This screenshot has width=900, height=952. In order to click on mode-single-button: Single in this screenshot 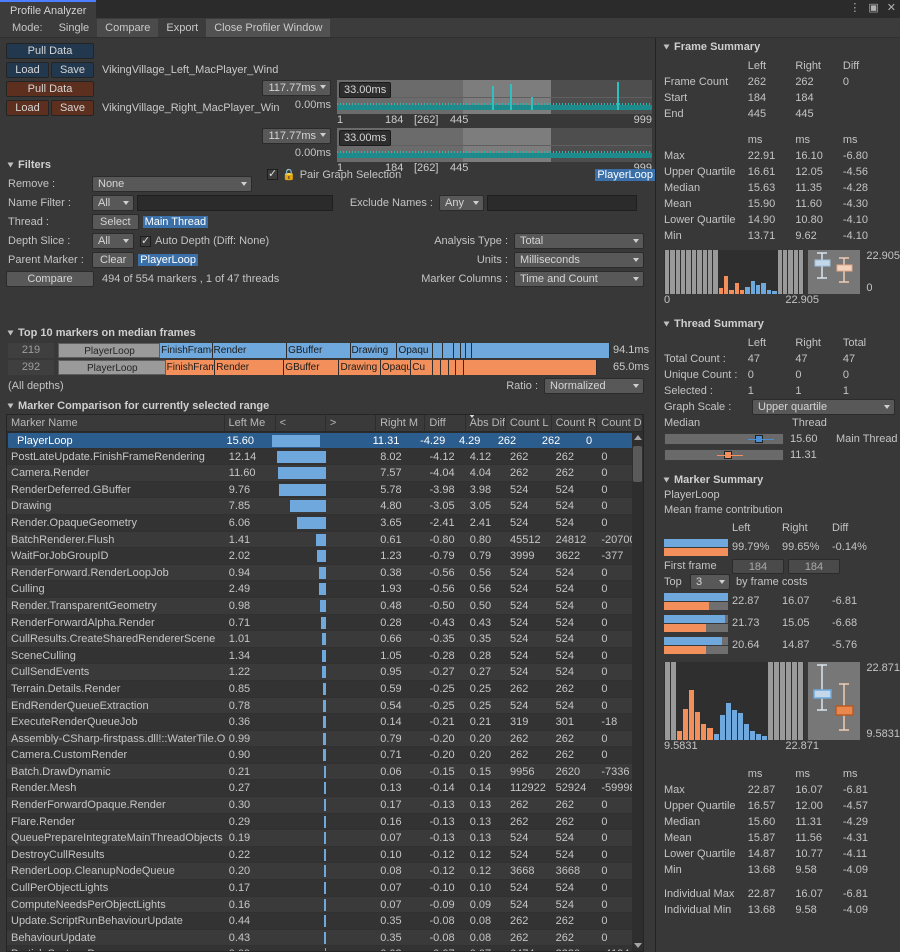, I will do `click(74, 28)`.